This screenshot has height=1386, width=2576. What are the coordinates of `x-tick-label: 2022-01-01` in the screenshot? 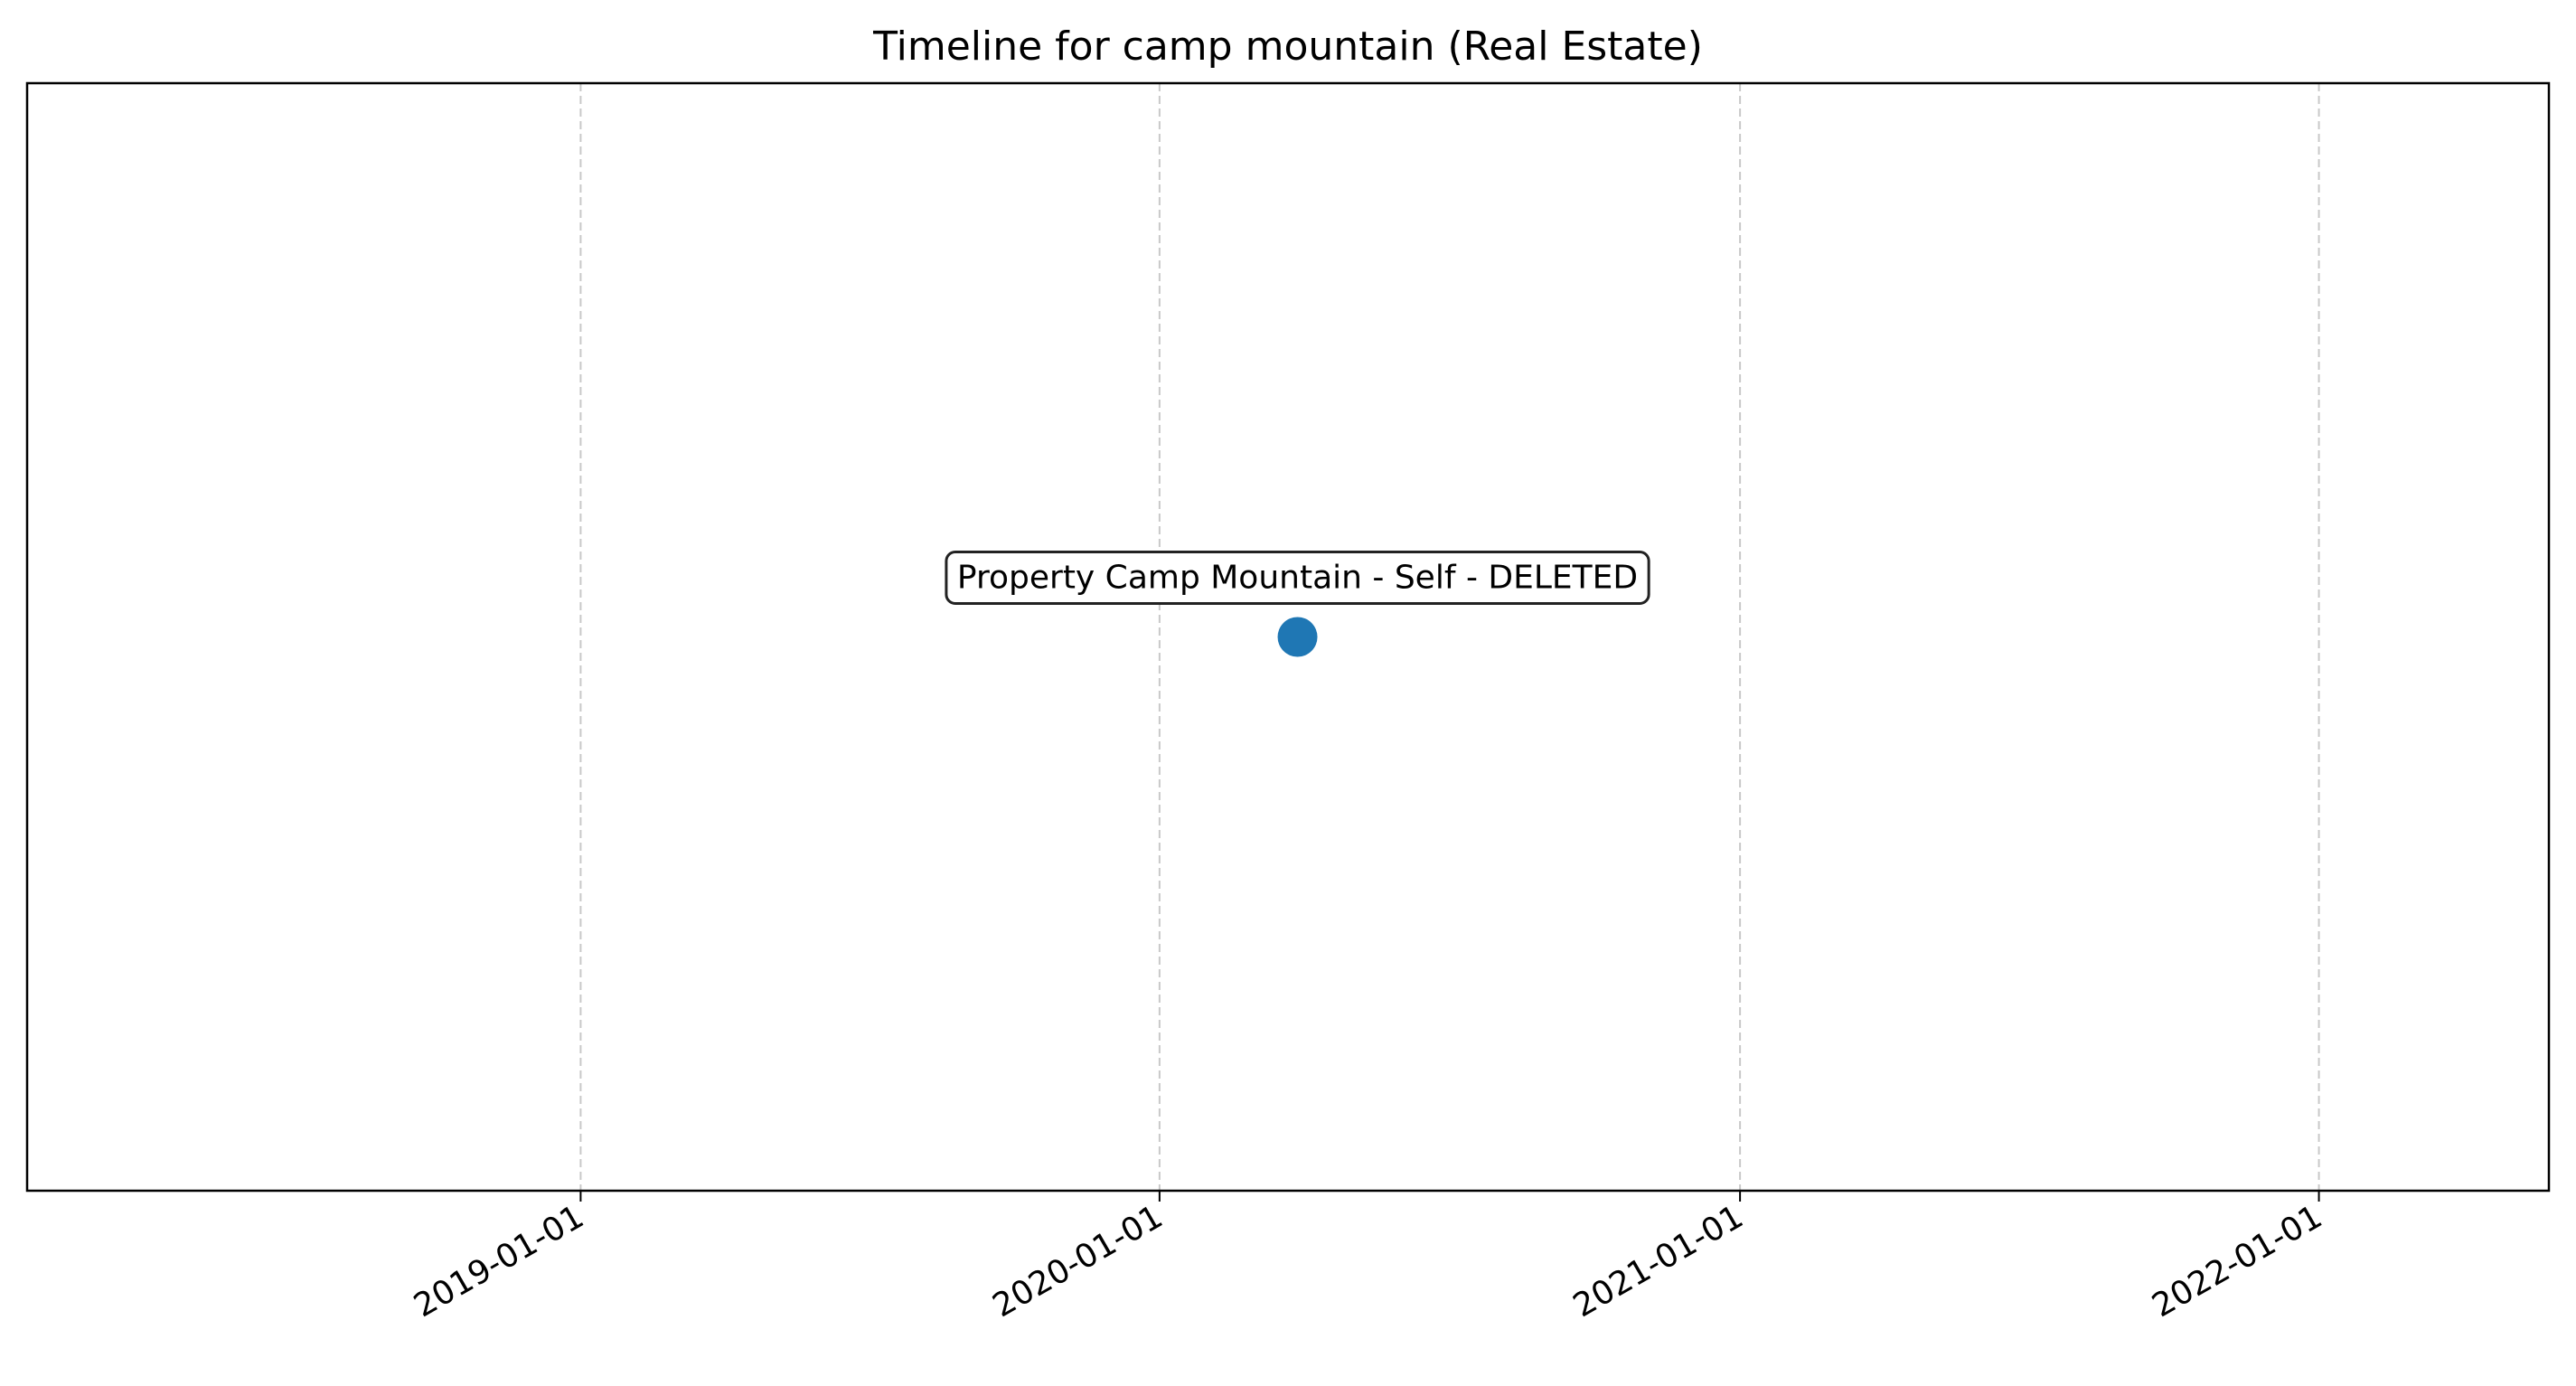 It's located at (2237, 1261).